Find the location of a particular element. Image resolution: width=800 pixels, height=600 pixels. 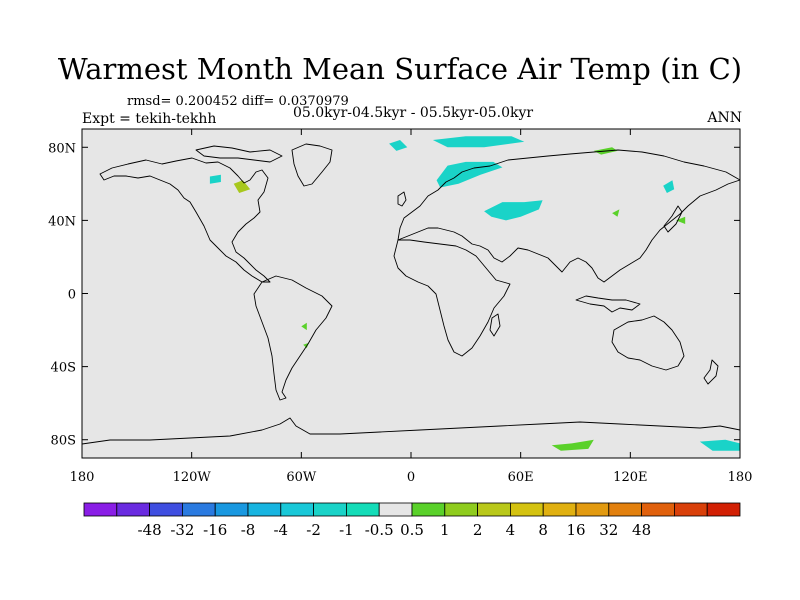

south-america-coast is located at coordinates (293, 338).